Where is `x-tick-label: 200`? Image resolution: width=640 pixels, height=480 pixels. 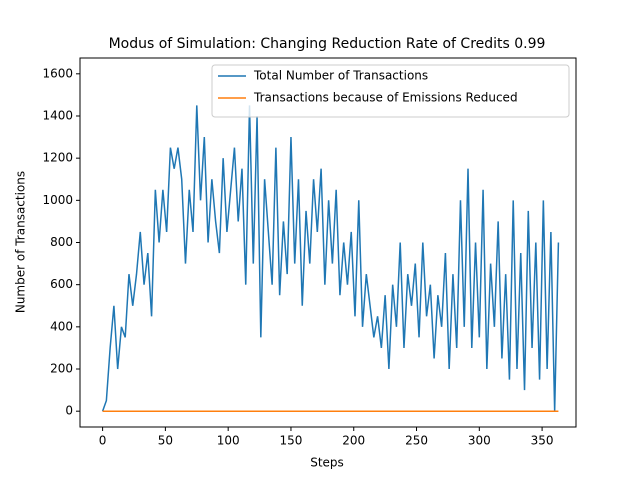
x-tick-label: 200 is located at coordinates (353, 441).